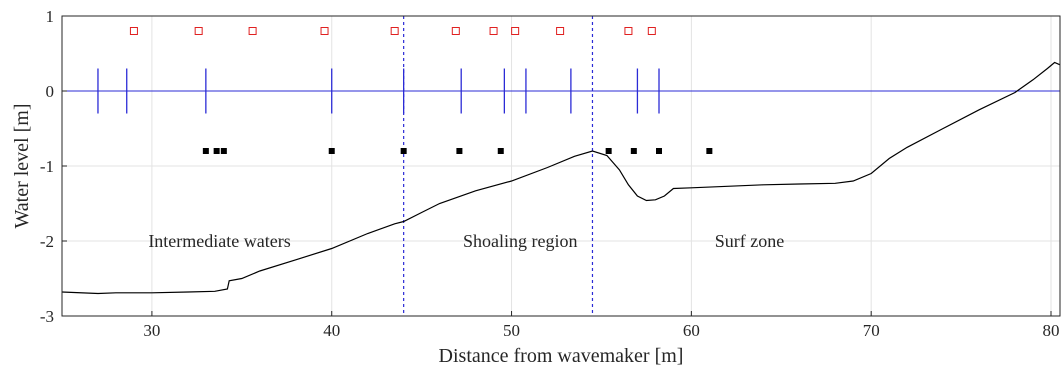  What do you see at coordinates (331, 330) in the screenshot?
I see `x-tick-label: 40` at bounding box center [331, 330].